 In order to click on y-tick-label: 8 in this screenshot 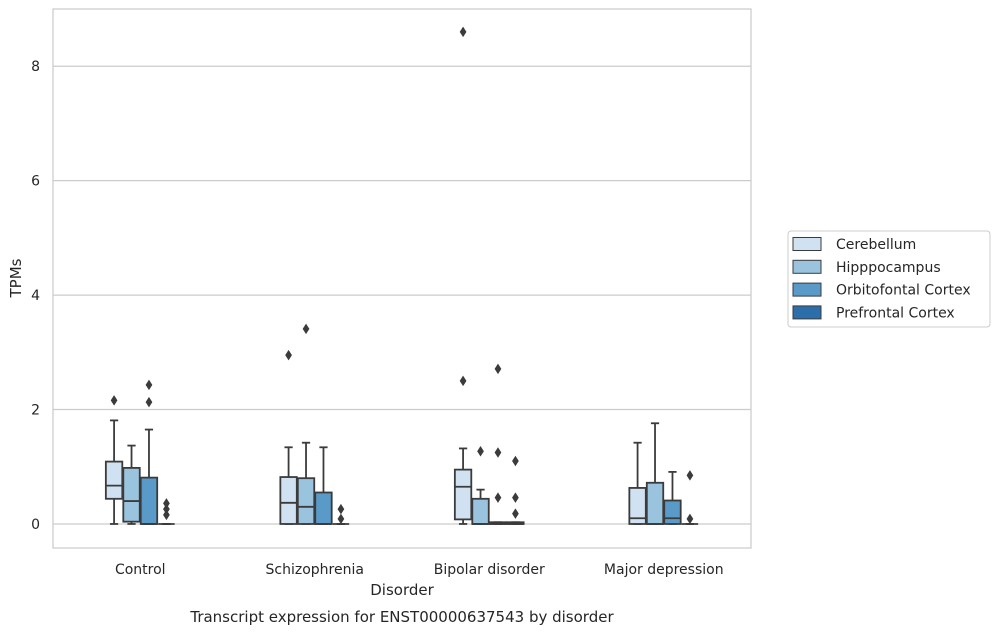, I will do `click(35, 67)`.